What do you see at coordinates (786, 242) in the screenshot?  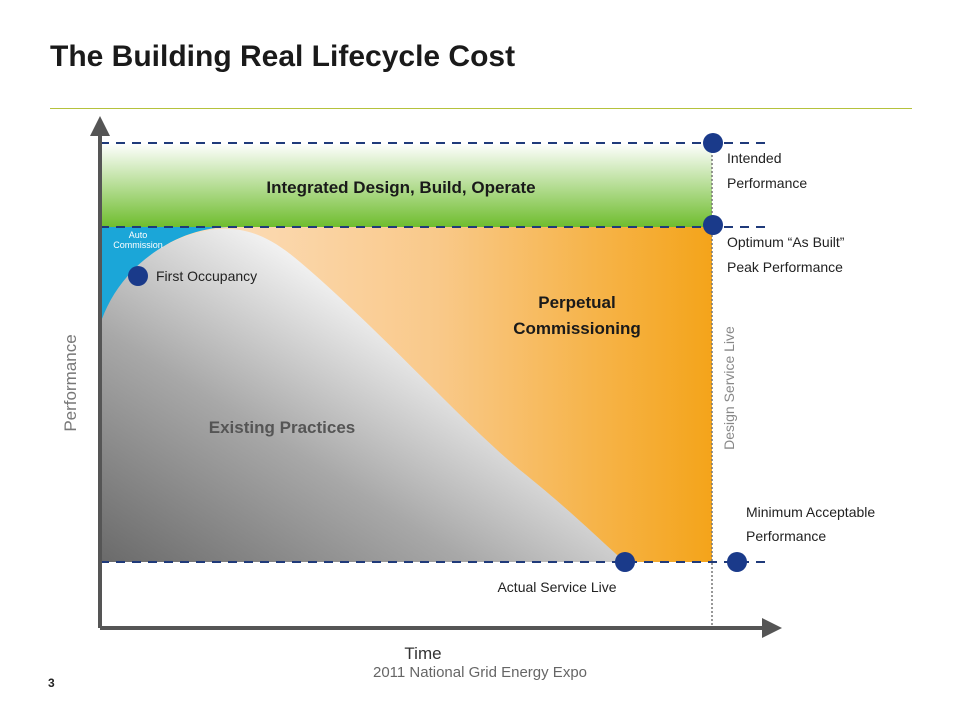 I see `optimum-label-line1: Optimum “As Built”` at bounding box center [786, 242].